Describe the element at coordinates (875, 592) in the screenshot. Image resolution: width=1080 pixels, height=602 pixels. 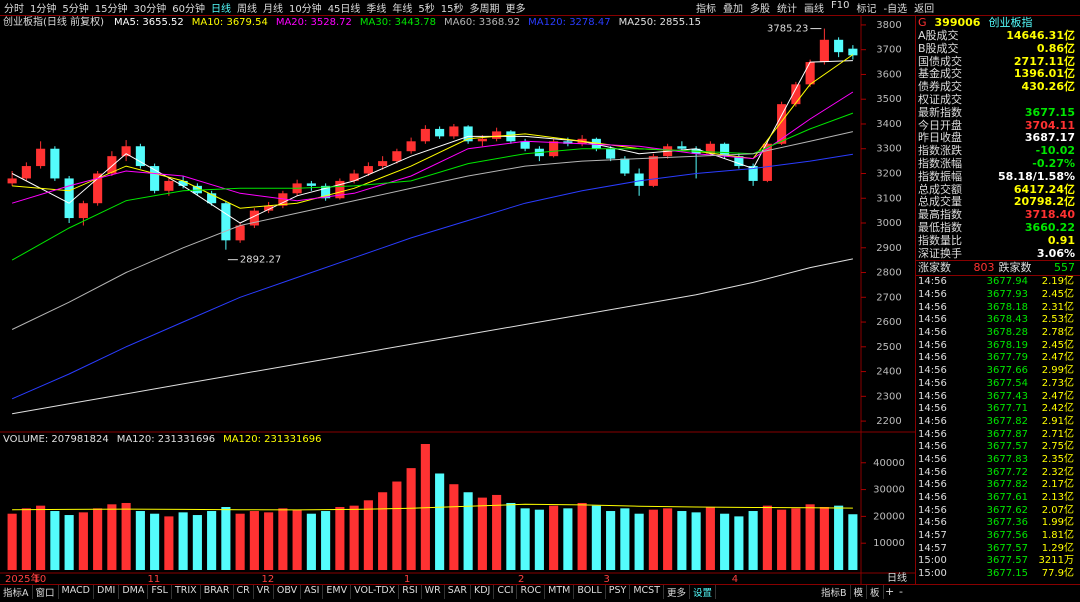
I see `template-tab: 板` at that location.